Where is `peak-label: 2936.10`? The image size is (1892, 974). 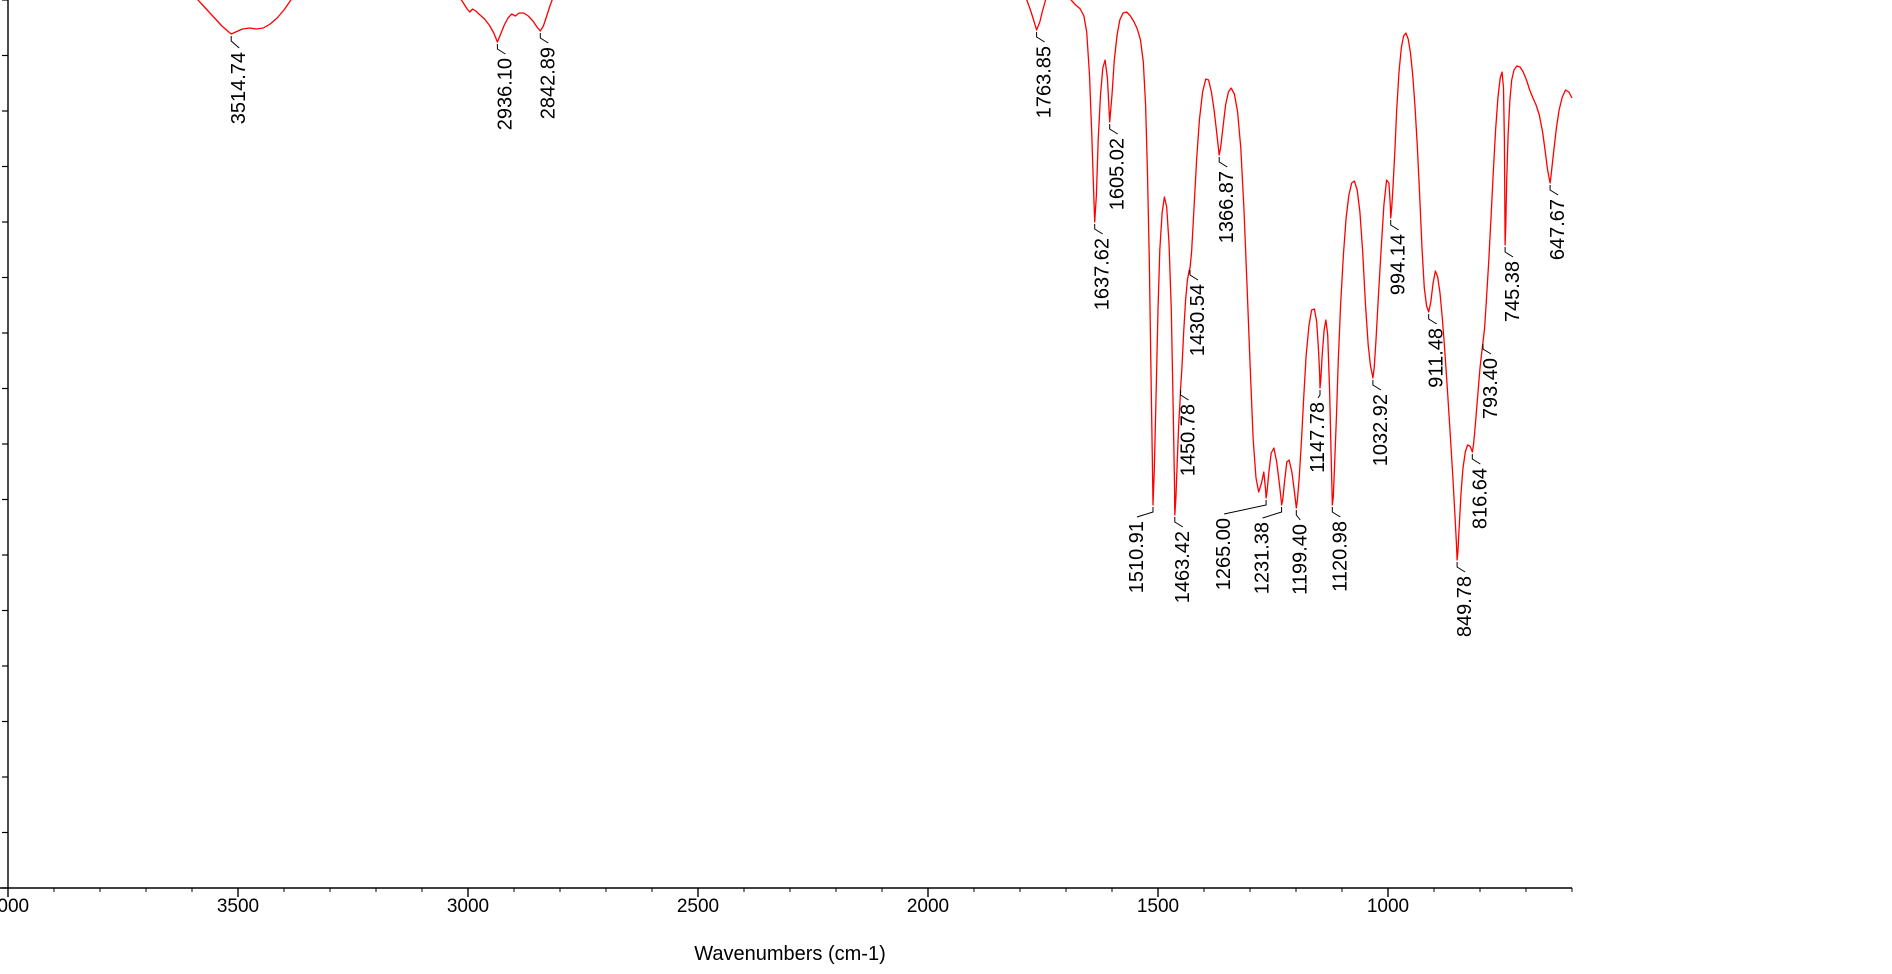 peak-label: 2936.10 is located at coordinates (505, 94).